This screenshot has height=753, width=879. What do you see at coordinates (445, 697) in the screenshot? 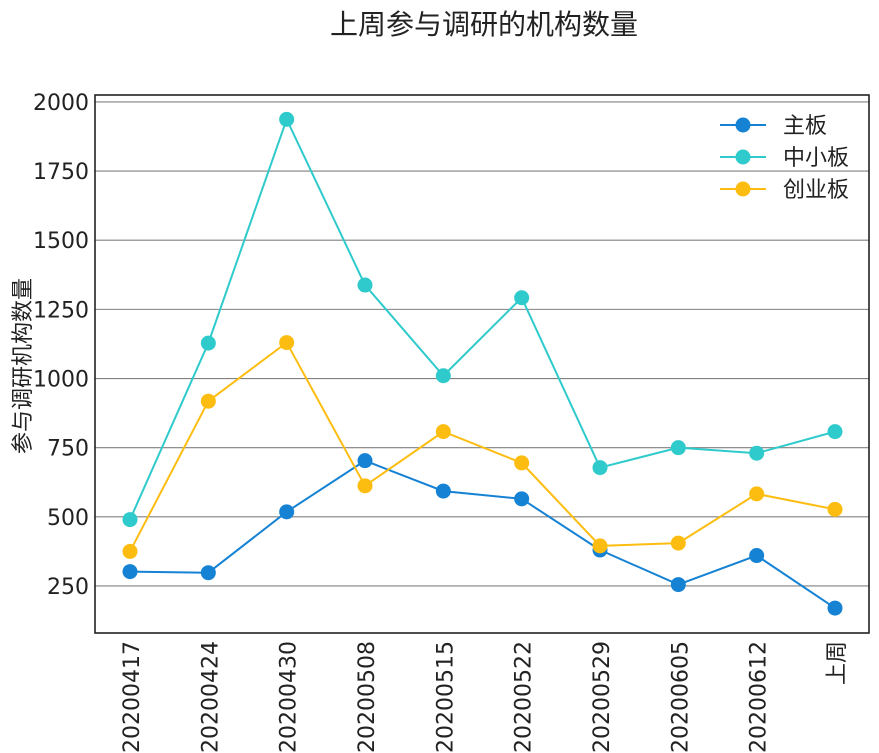
I see `x-tick-label: 20200515` at bounding box center [445, 697].